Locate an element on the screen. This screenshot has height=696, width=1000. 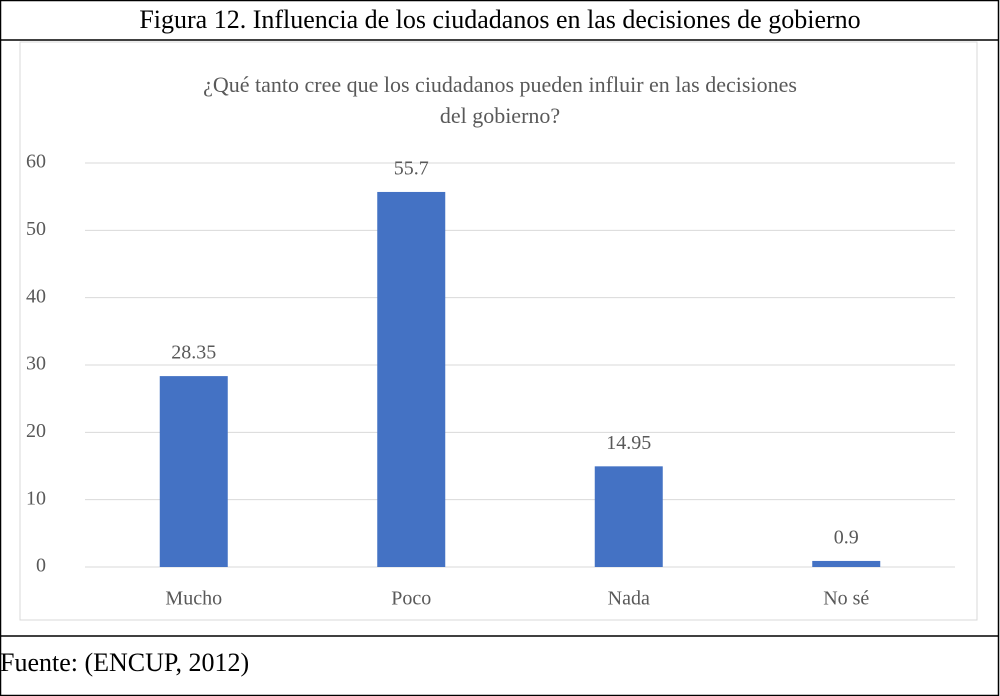
y-tick-label: 30 is located at coordinates (36, 364).